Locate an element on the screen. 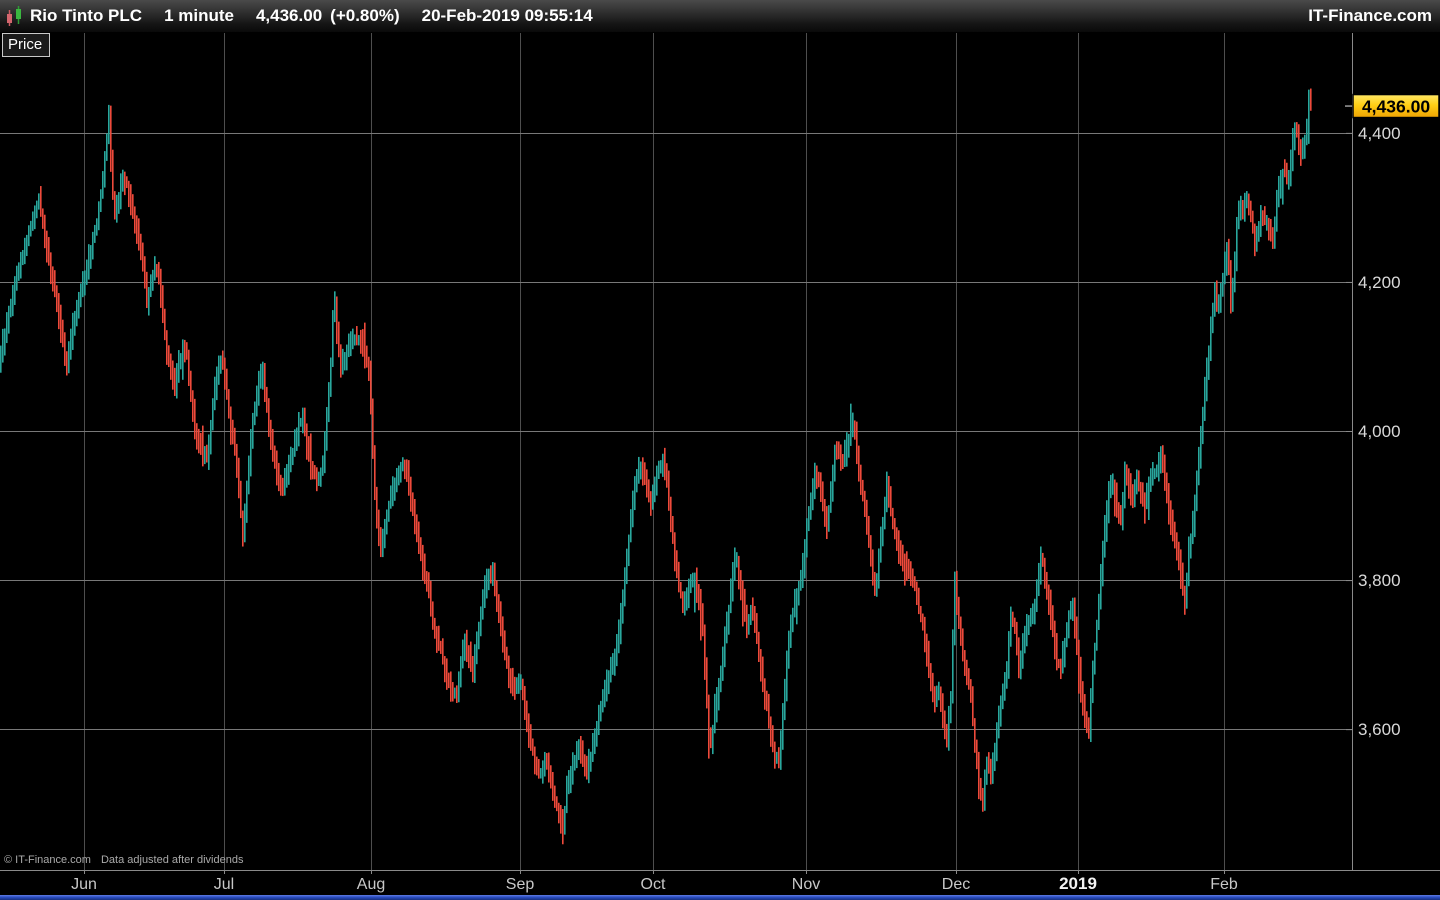 The width and height of the screenshot is (1440, 900). x-axis-label: Aug is located at coordinates (371, 884).